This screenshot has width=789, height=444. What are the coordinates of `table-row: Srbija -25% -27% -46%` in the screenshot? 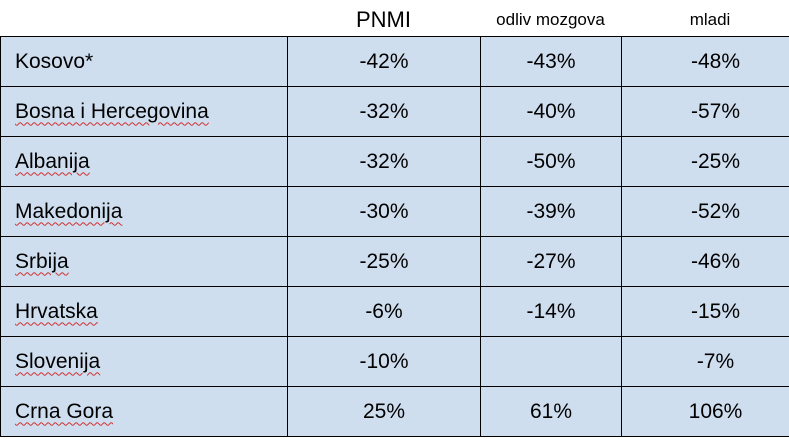 It's located at (394, 261).